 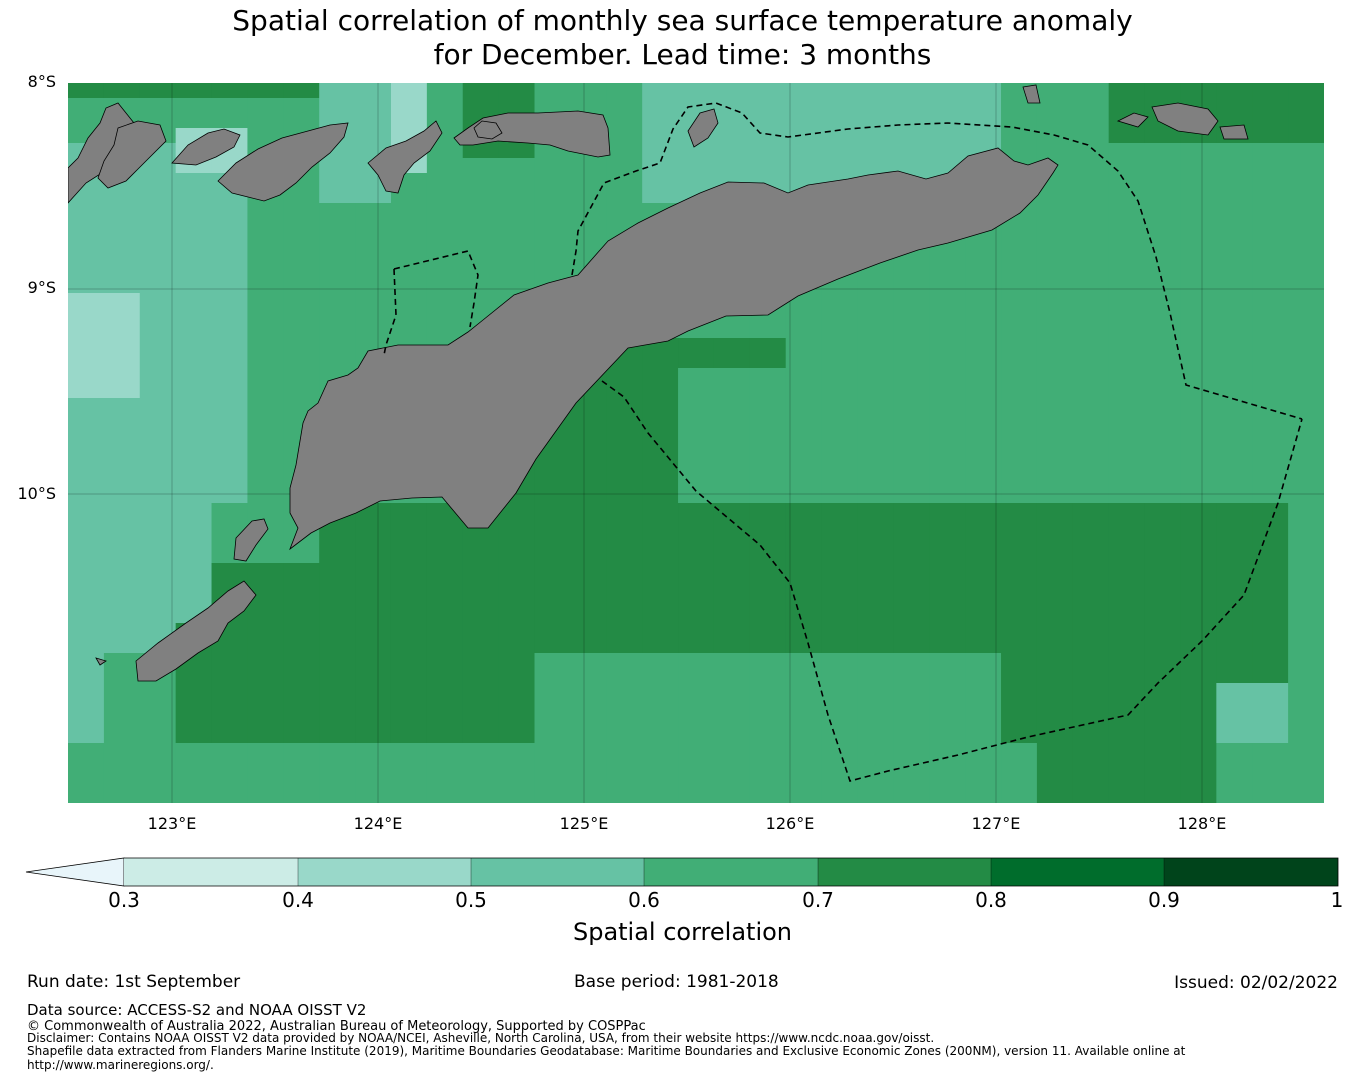 What do you see at coordinates (1256, 983) in the screenshot?
I see `issued-date: Issued: 02/02/2022` at bounding box center [1256, 983].